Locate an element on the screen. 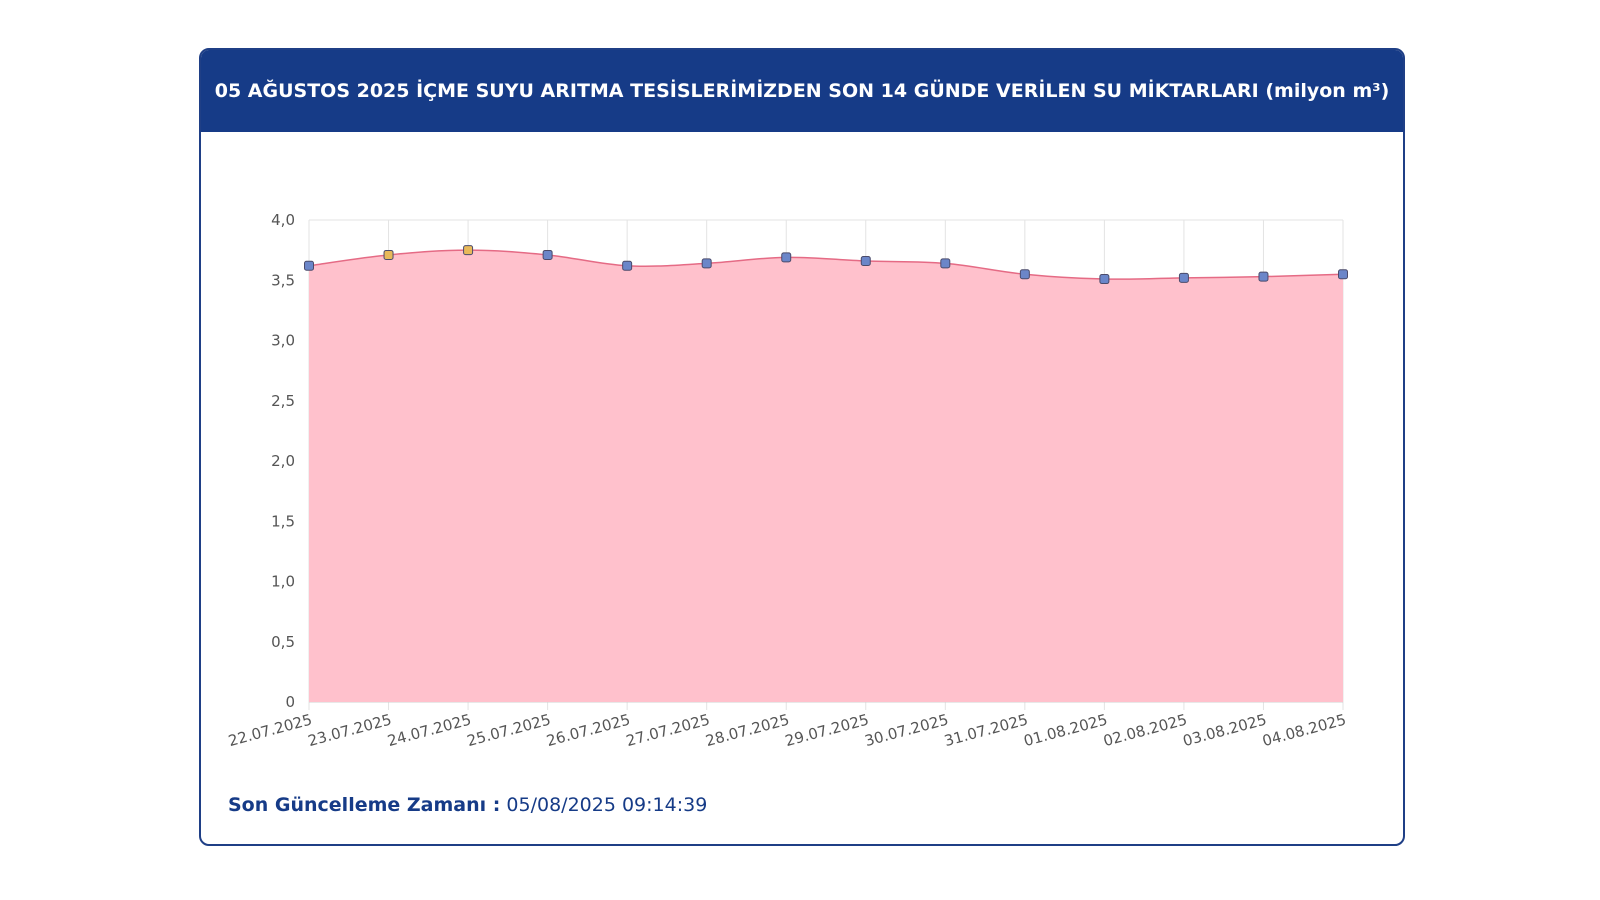 The image size is (1600, 900). x-tick-label: 24.07.2025 is located at coordinates (429, 730).